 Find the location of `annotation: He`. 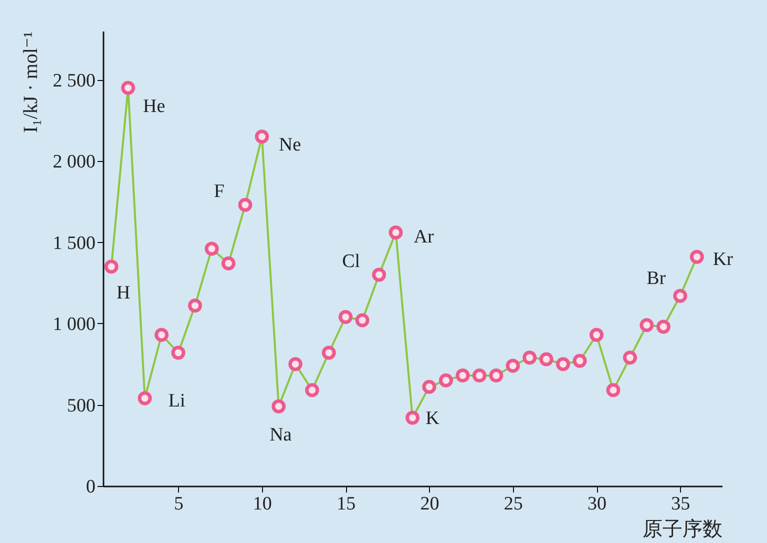

annotation: He is located at coordinates (154, 106).